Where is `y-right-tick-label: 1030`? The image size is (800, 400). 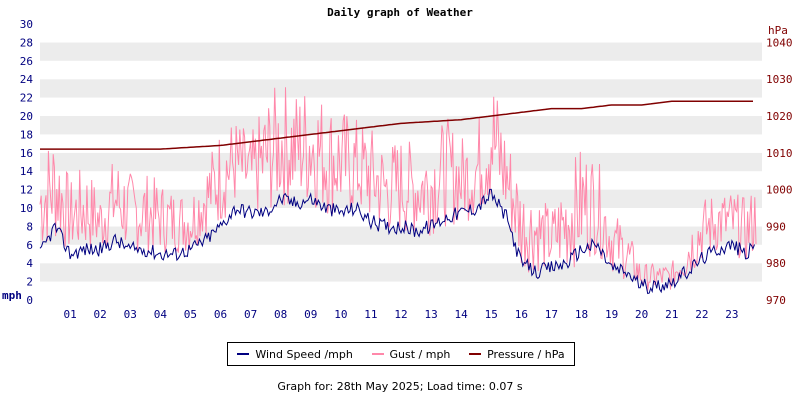
y-right-tick-label: 1030 is located at coordinates (779, 79).